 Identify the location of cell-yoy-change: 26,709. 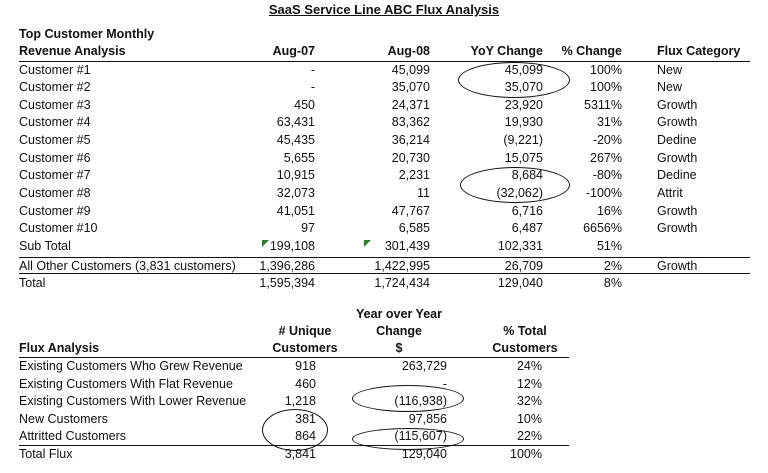
(523, 266).